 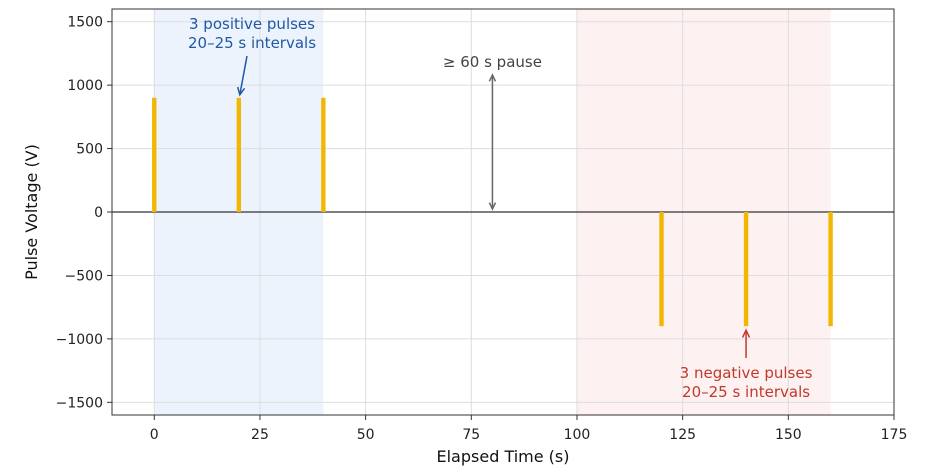 I want to click on x-tick-label: 0, so click(x=154, y=435).